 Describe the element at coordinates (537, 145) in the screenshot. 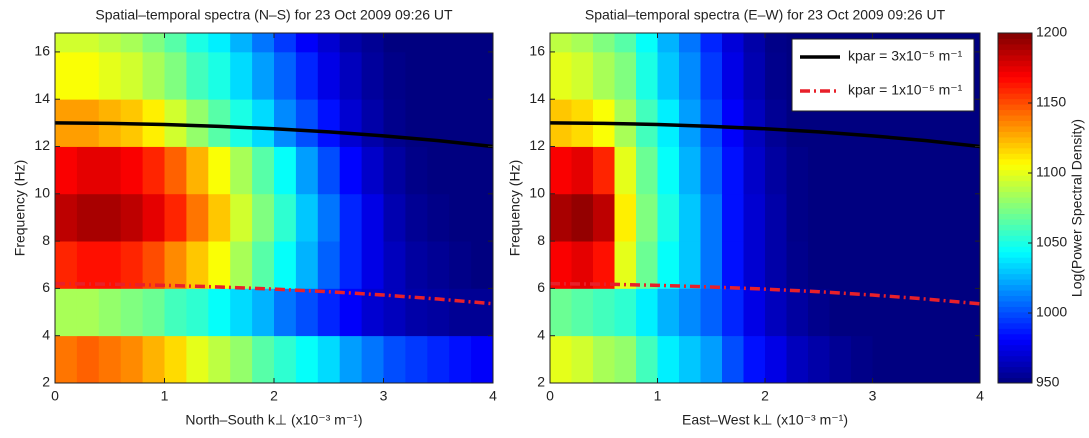

I see `y-tick-label: 12` at that location.